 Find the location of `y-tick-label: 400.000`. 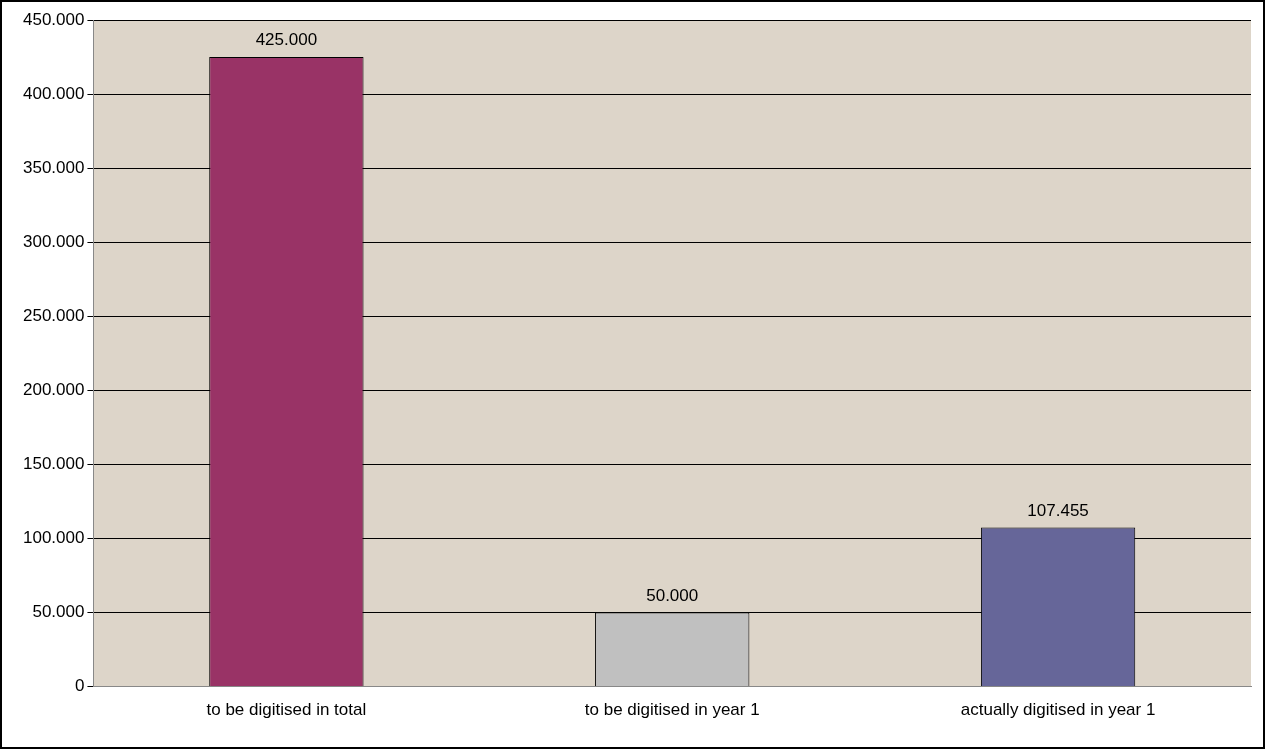

y-tick-label: 400.000 is located at coordinates (54, 93).